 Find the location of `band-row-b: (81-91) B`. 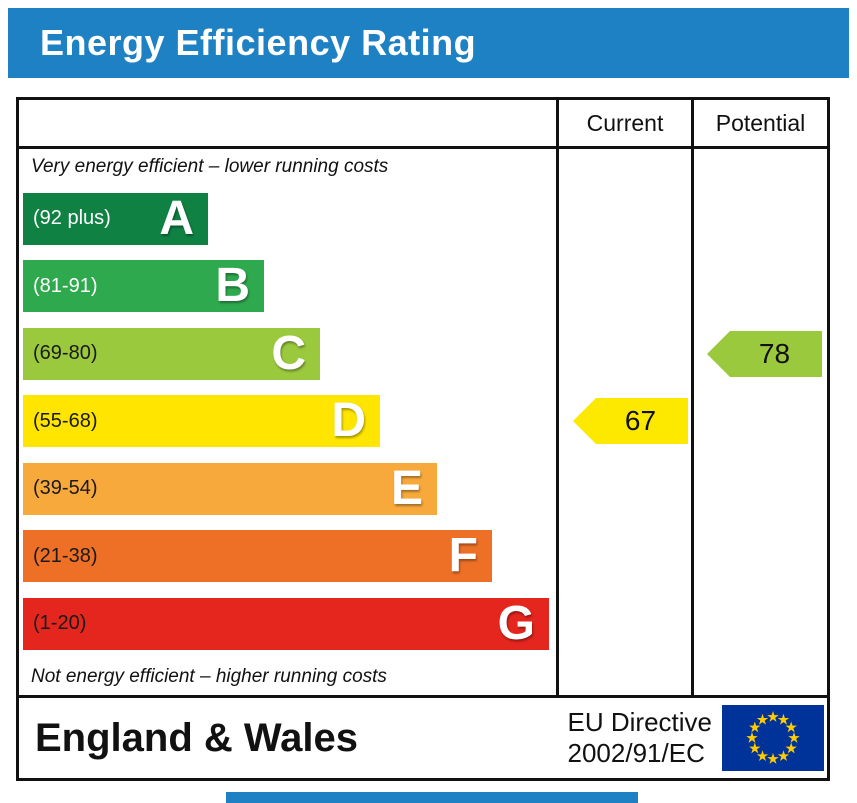

band-row-b: (81-91) B is located at coordinates (287, 287).